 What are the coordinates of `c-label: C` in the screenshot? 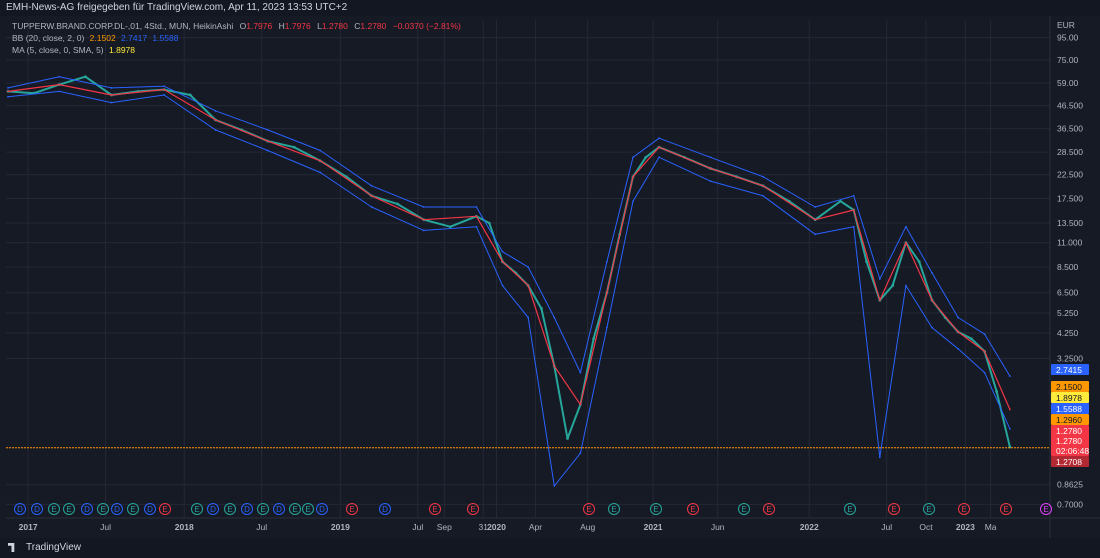 It's located at (357, 26).